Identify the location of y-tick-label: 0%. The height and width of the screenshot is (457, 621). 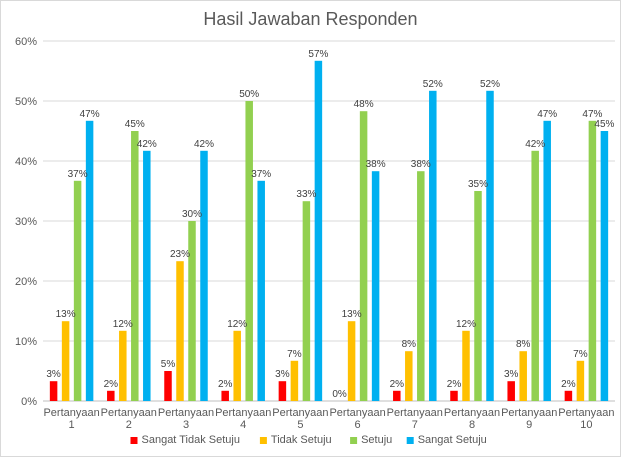
(29, 402).